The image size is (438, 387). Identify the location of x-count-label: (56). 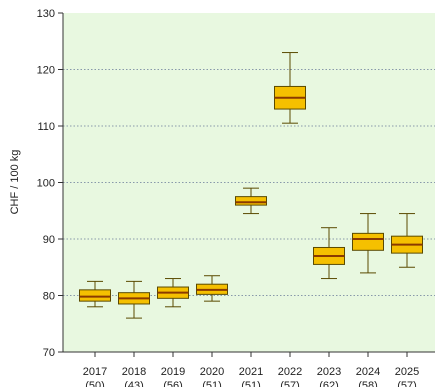
(173, 383).